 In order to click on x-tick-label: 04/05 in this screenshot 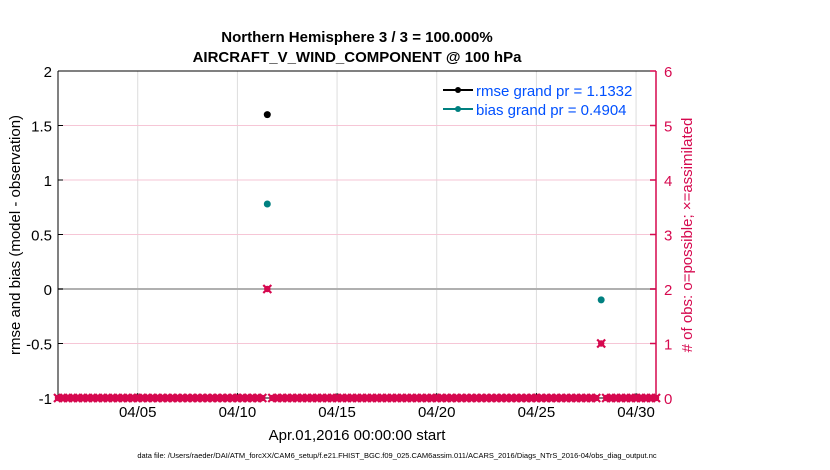, I will do `click(138, 412)`.